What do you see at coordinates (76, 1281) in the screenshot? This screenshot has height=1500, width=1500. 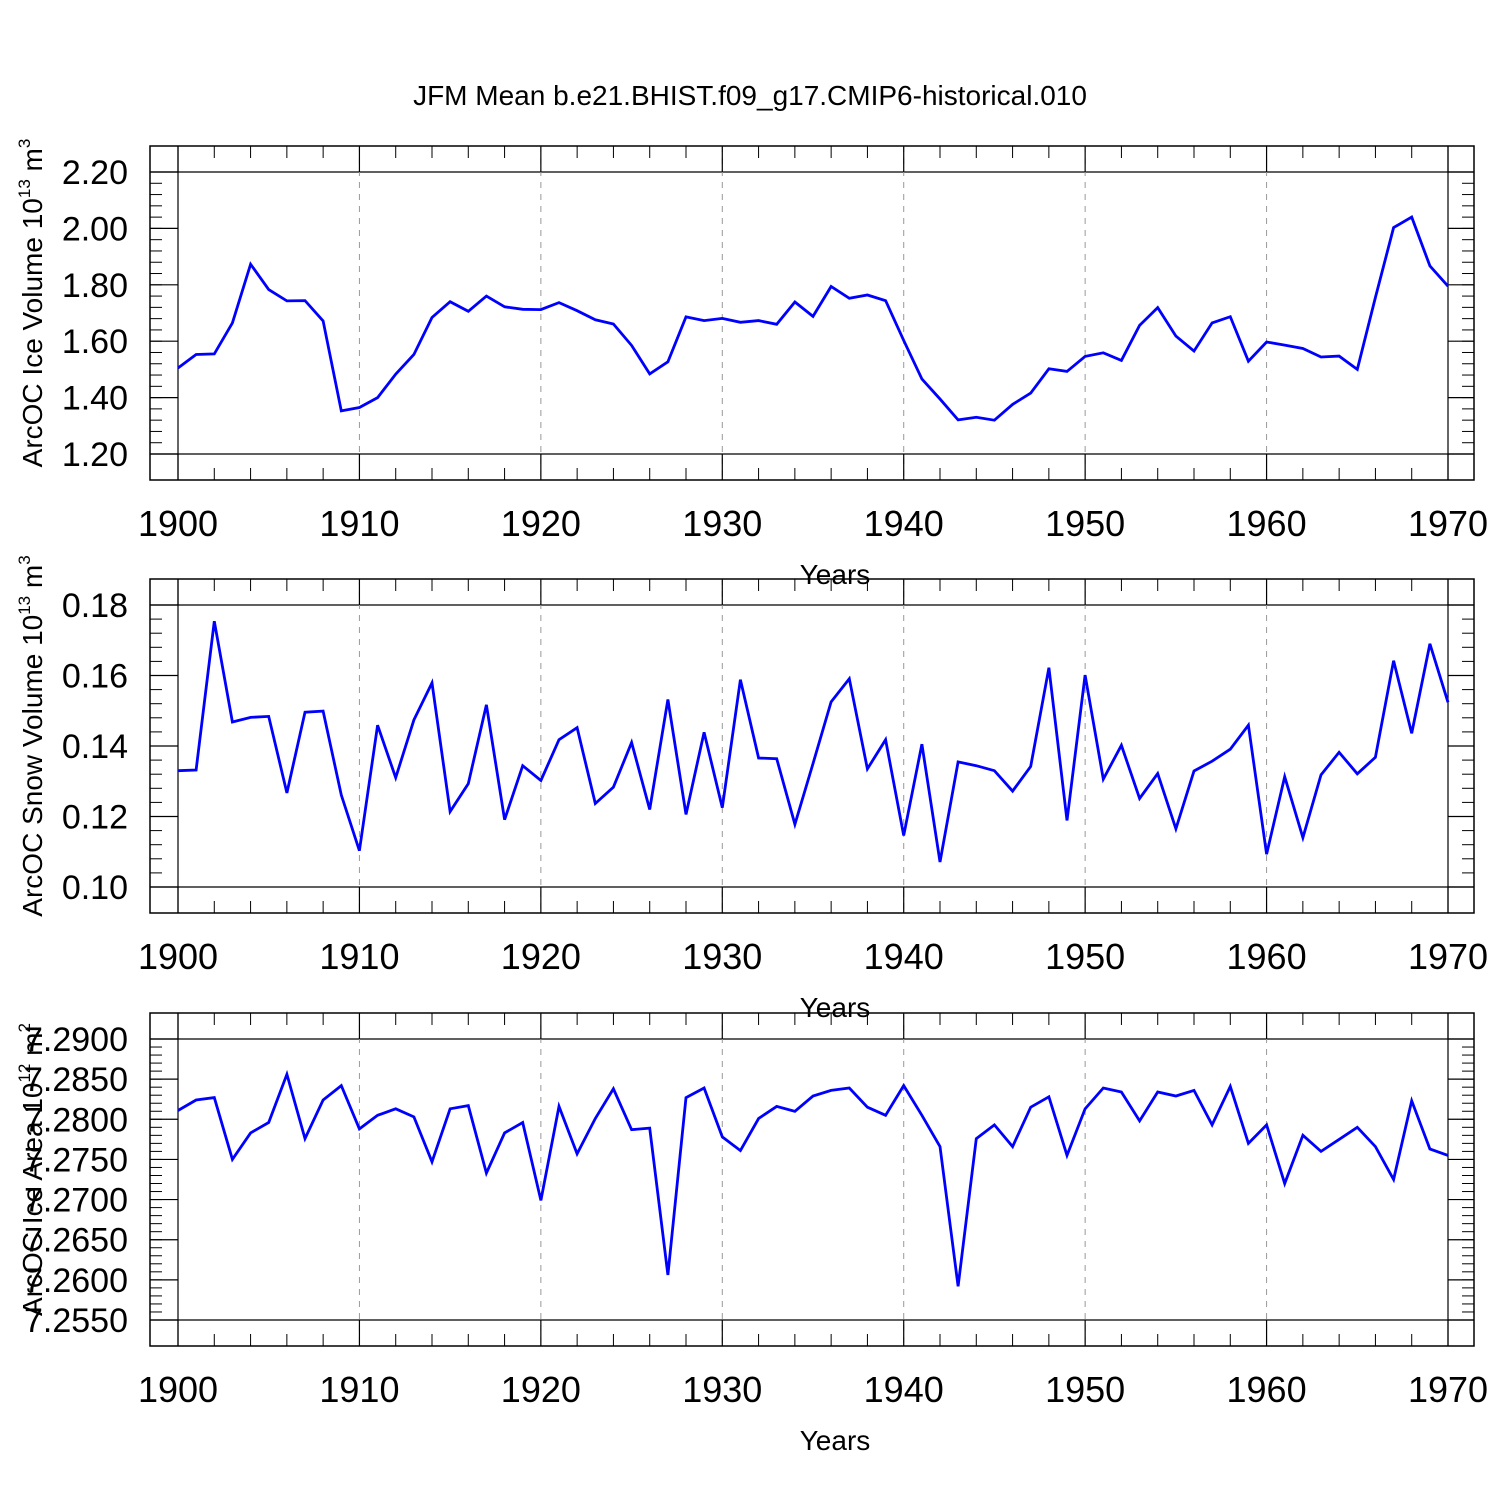 I see `y-tick-label: 7.2600` at bounding box center [76, 1281].